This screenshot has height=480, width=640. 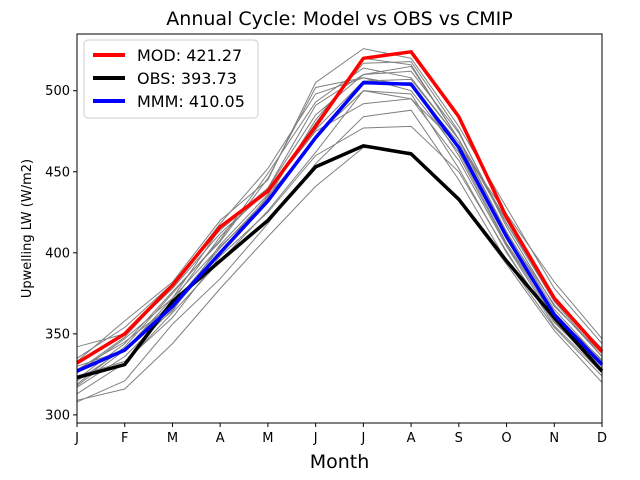 What do you see at coordinates (57, 253) in the screenshot?
I see `y-tick-label-400: 400` at bounding box center [57, 253].